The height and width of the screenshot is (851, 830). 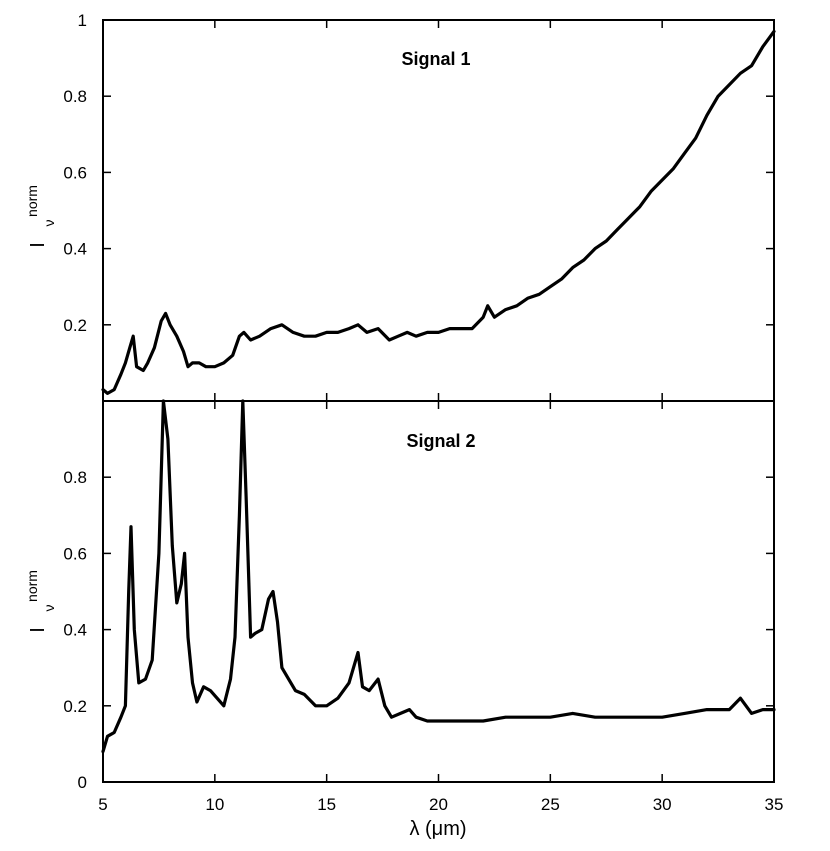 What do you see at coordinates (662, 804) in the screenshot?
I see `x-tick-label: 30` at bounding box center [662, 804].